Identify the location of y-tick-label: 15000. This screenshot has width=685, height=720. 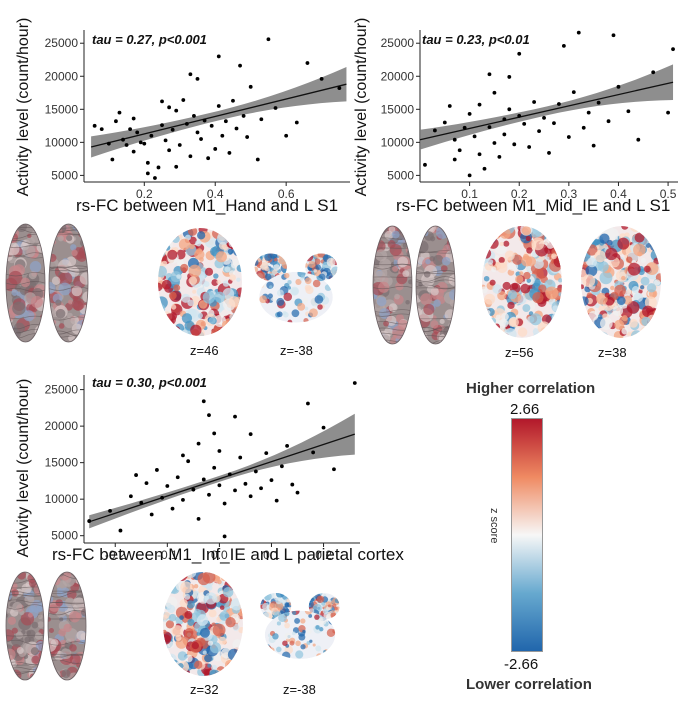
(62, 463).